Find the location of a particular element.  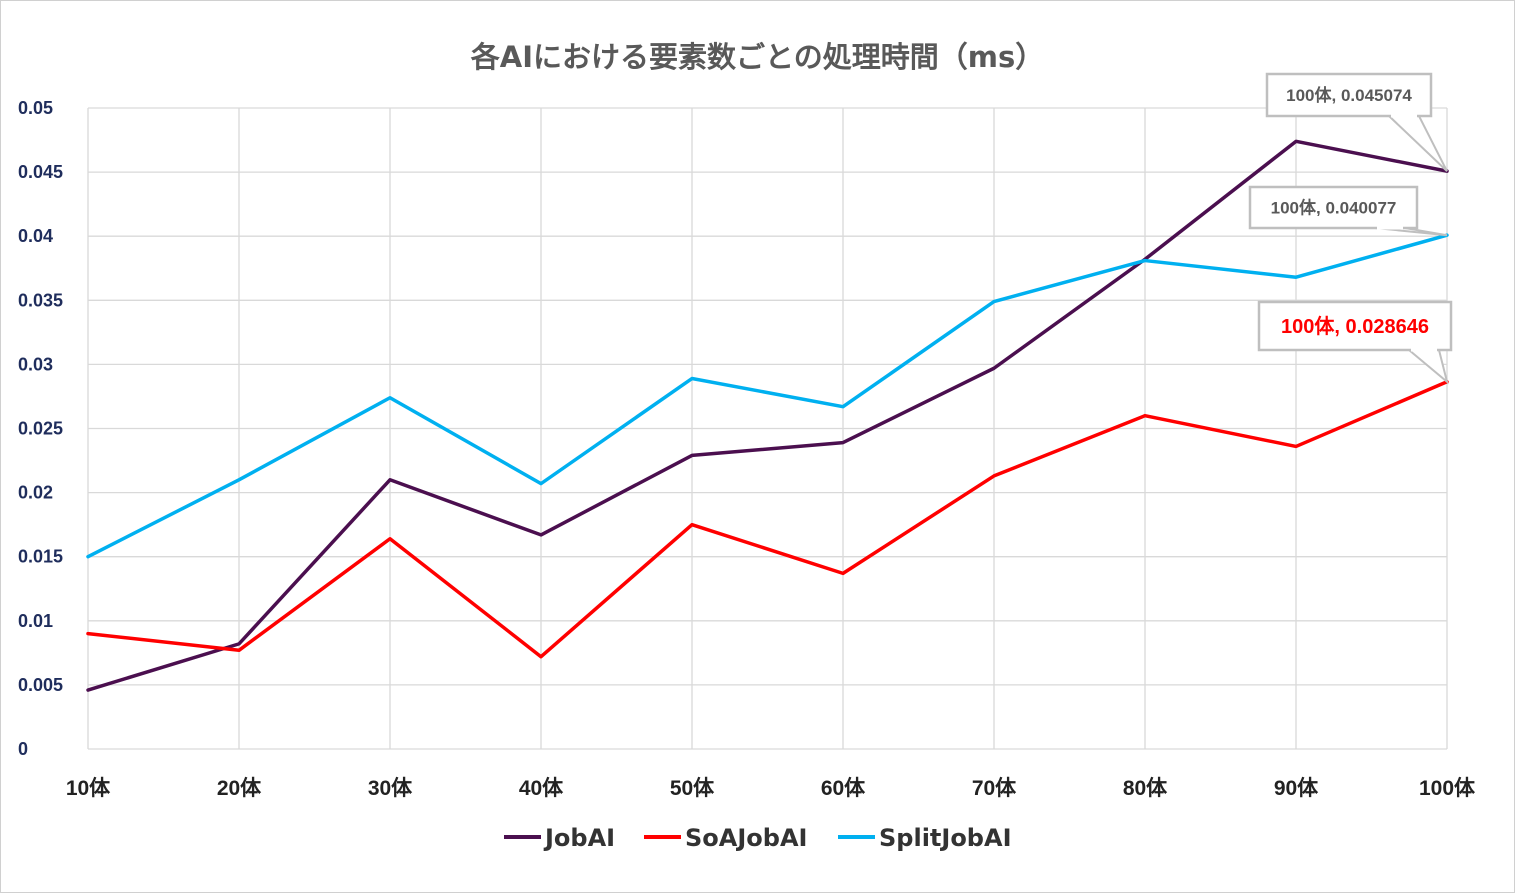

legend-label: JobAI is located at coordinates (579, 838).